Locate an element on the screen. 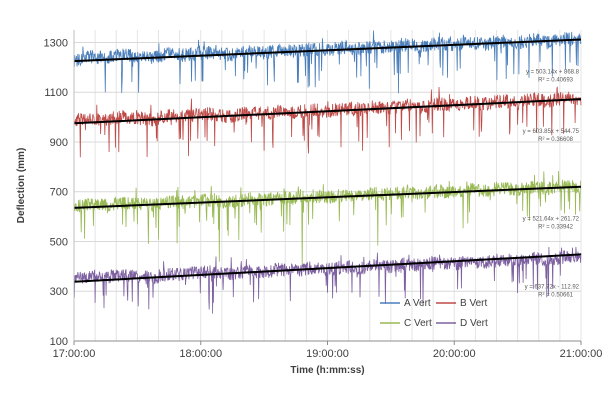 This screenshot has width=604, height=393. trend-r-squared: R² = 0.33942 is located at coordinates (556, 228).